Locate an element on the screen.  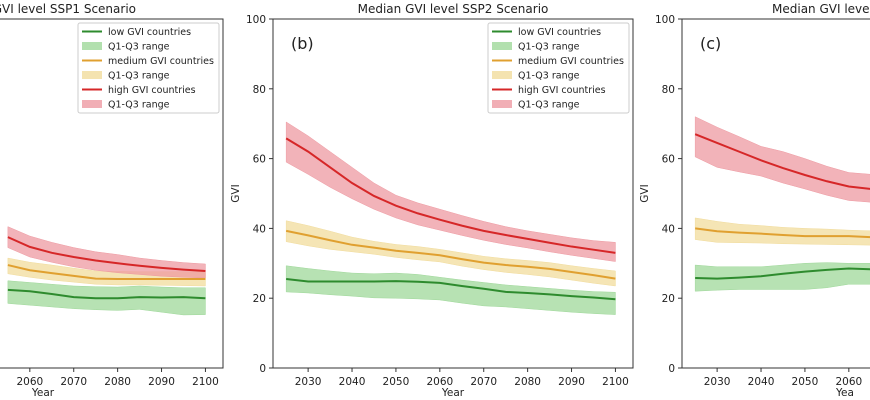
x-axis-label: Yea is located at coordinates (844, 393).